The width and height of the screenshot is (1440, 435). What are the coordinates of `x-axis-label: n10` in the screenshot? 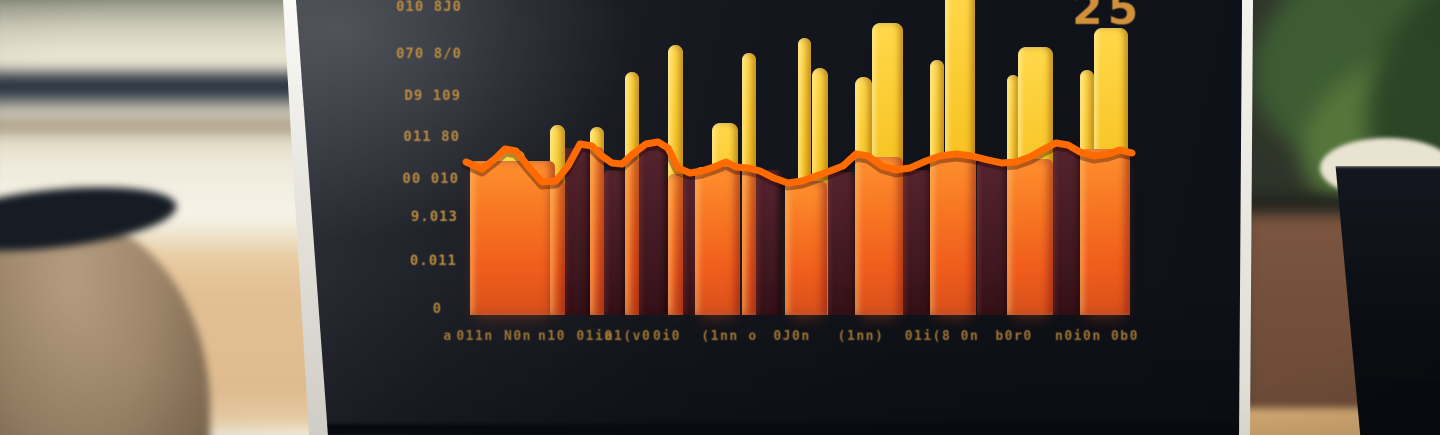 It's located at (552, 336).